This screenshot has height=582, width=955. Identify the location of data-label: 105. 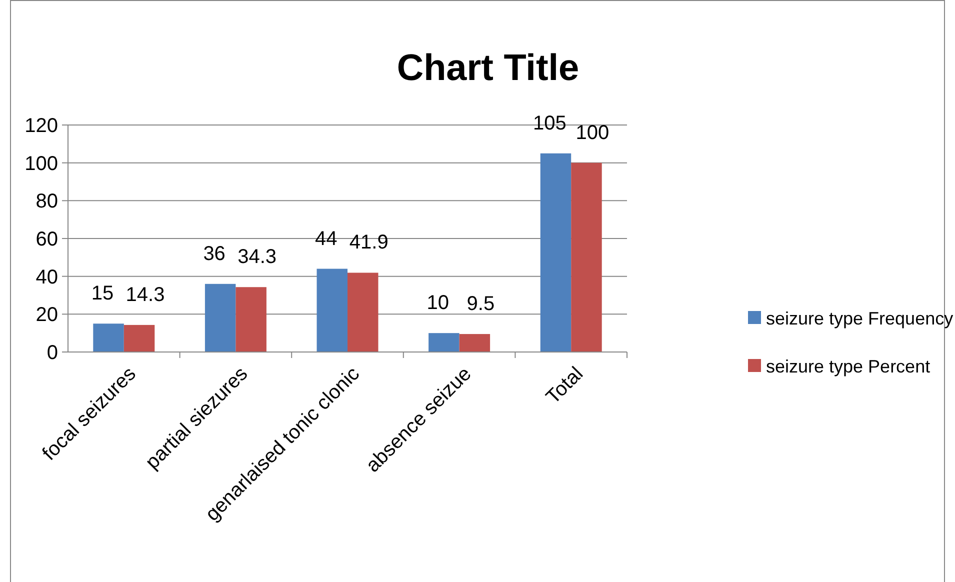
(549, 123).